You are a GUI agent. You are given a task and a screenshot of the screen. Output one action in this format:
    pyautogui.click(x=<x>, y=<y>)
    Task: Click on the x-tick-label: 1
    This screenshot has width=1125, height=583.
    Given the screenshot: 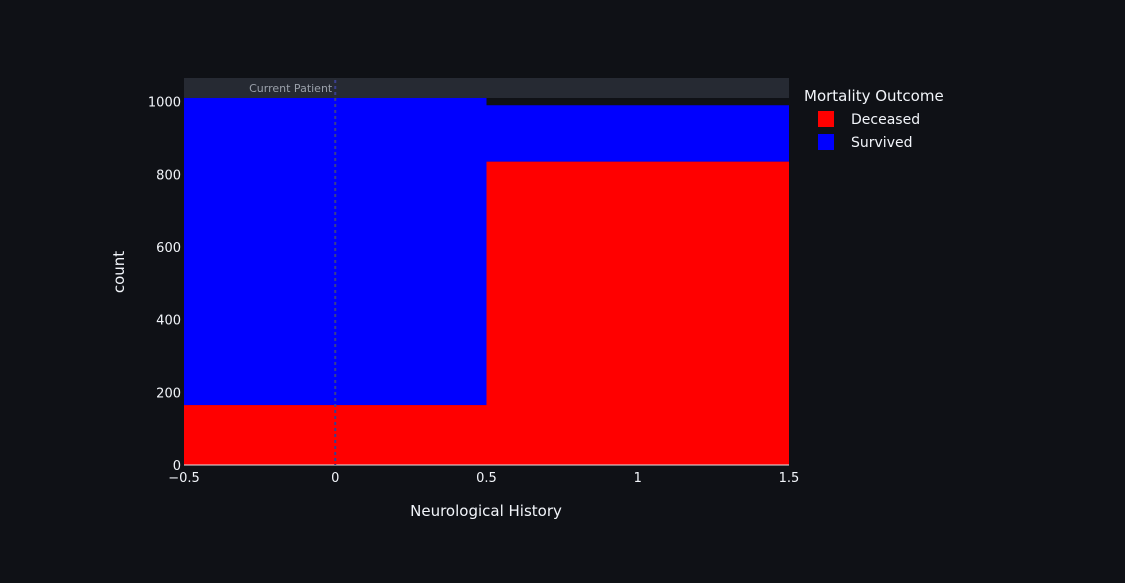 What is the action you would take?
    pyautogui.click(x=638, y=478)
    